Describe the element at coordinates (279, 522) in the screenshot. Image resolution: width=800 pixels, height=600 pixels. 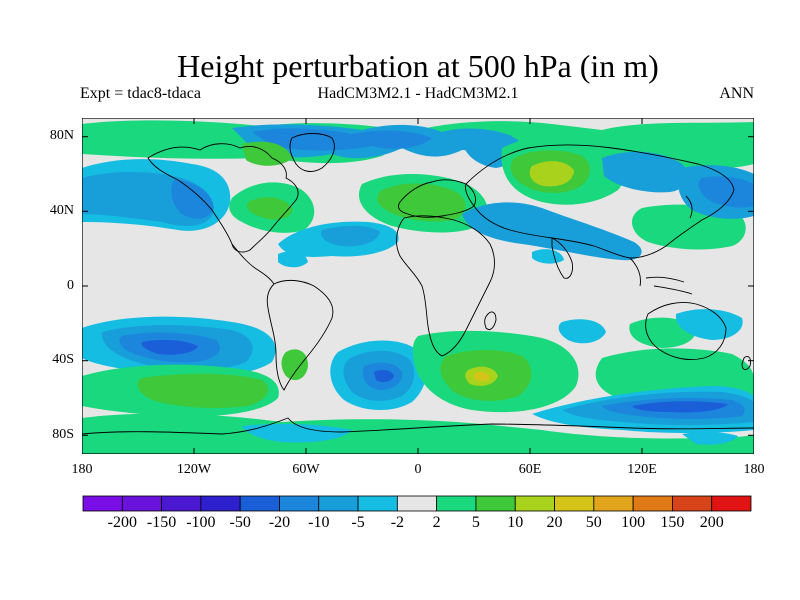
I see `colorbar-label: -20` at that location.